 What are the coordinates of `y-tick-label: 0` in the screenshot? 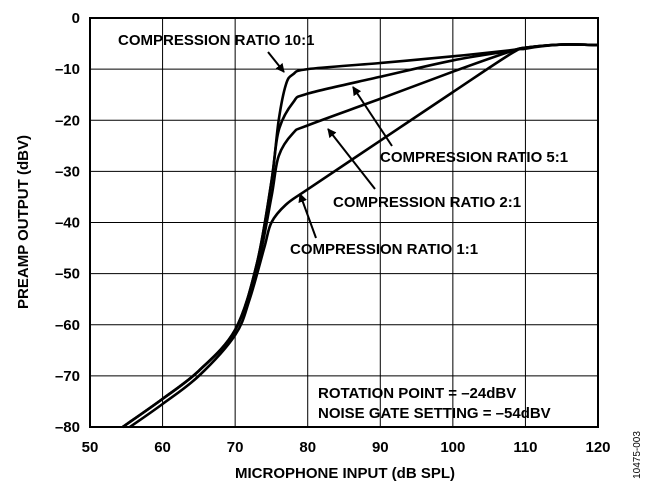 It's located at (76, 18).